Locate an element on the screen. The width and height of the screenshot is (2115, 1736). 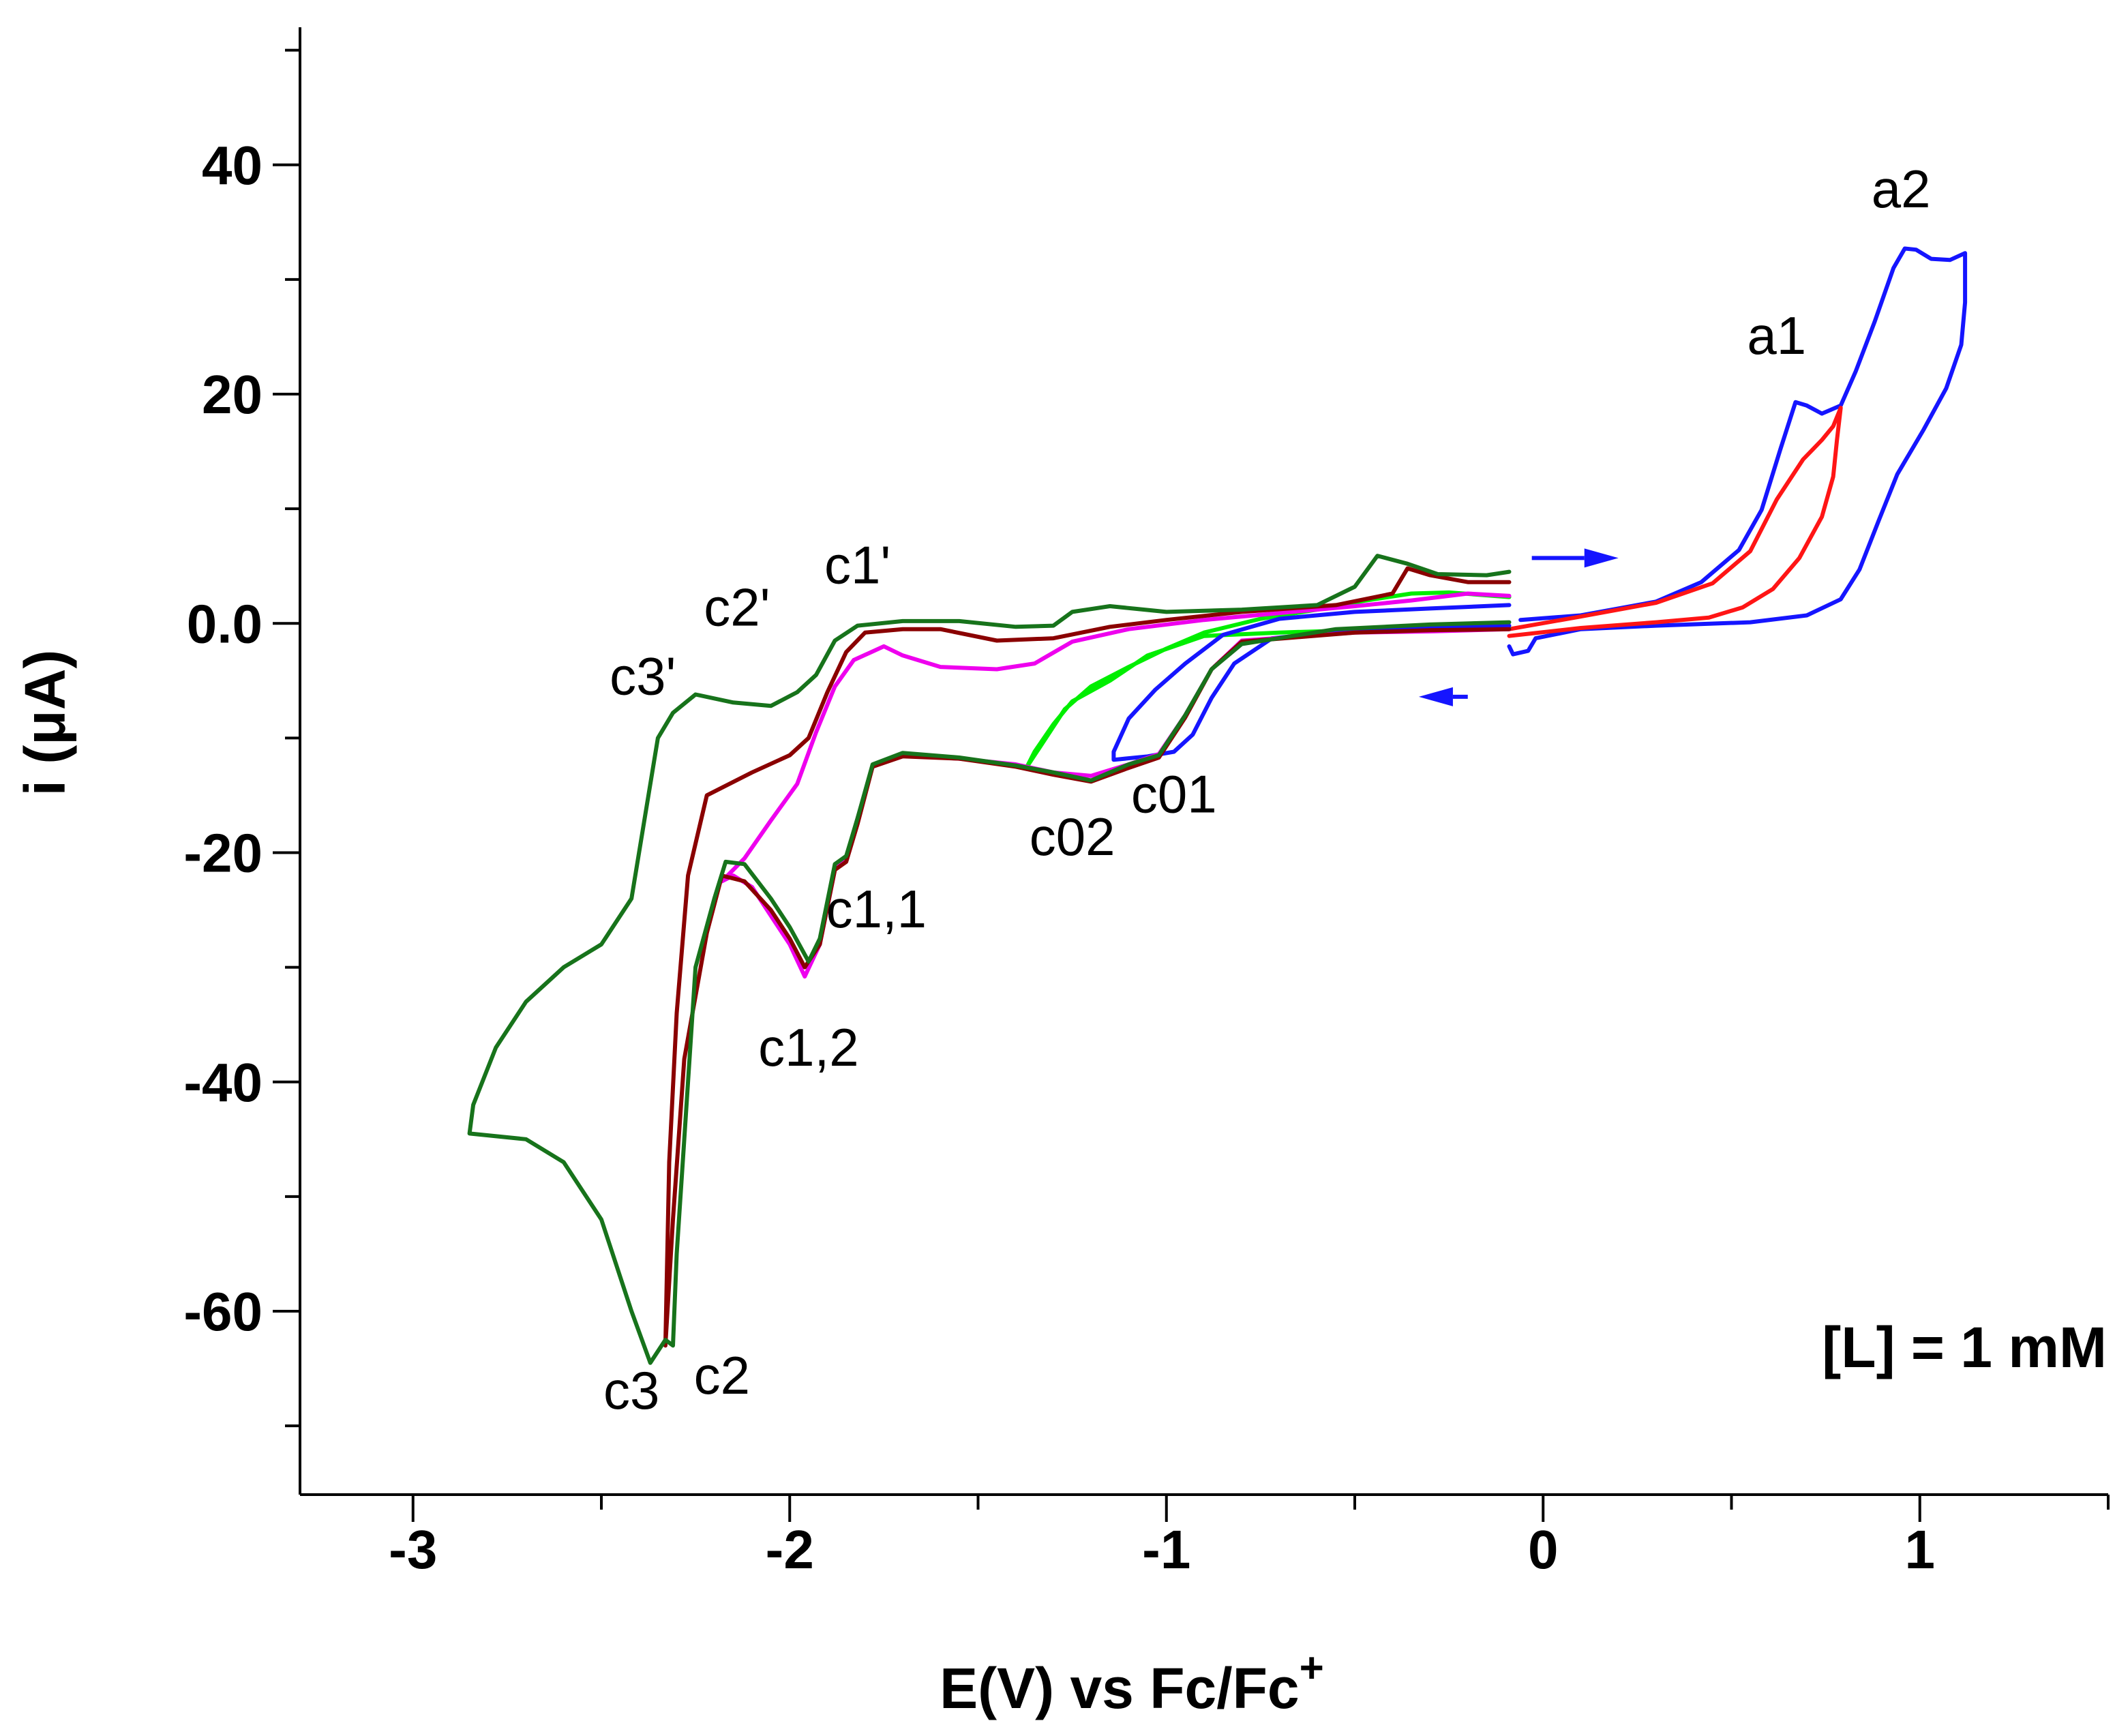
peak-label-c01: c01 is located at coordinates (1174, 794).